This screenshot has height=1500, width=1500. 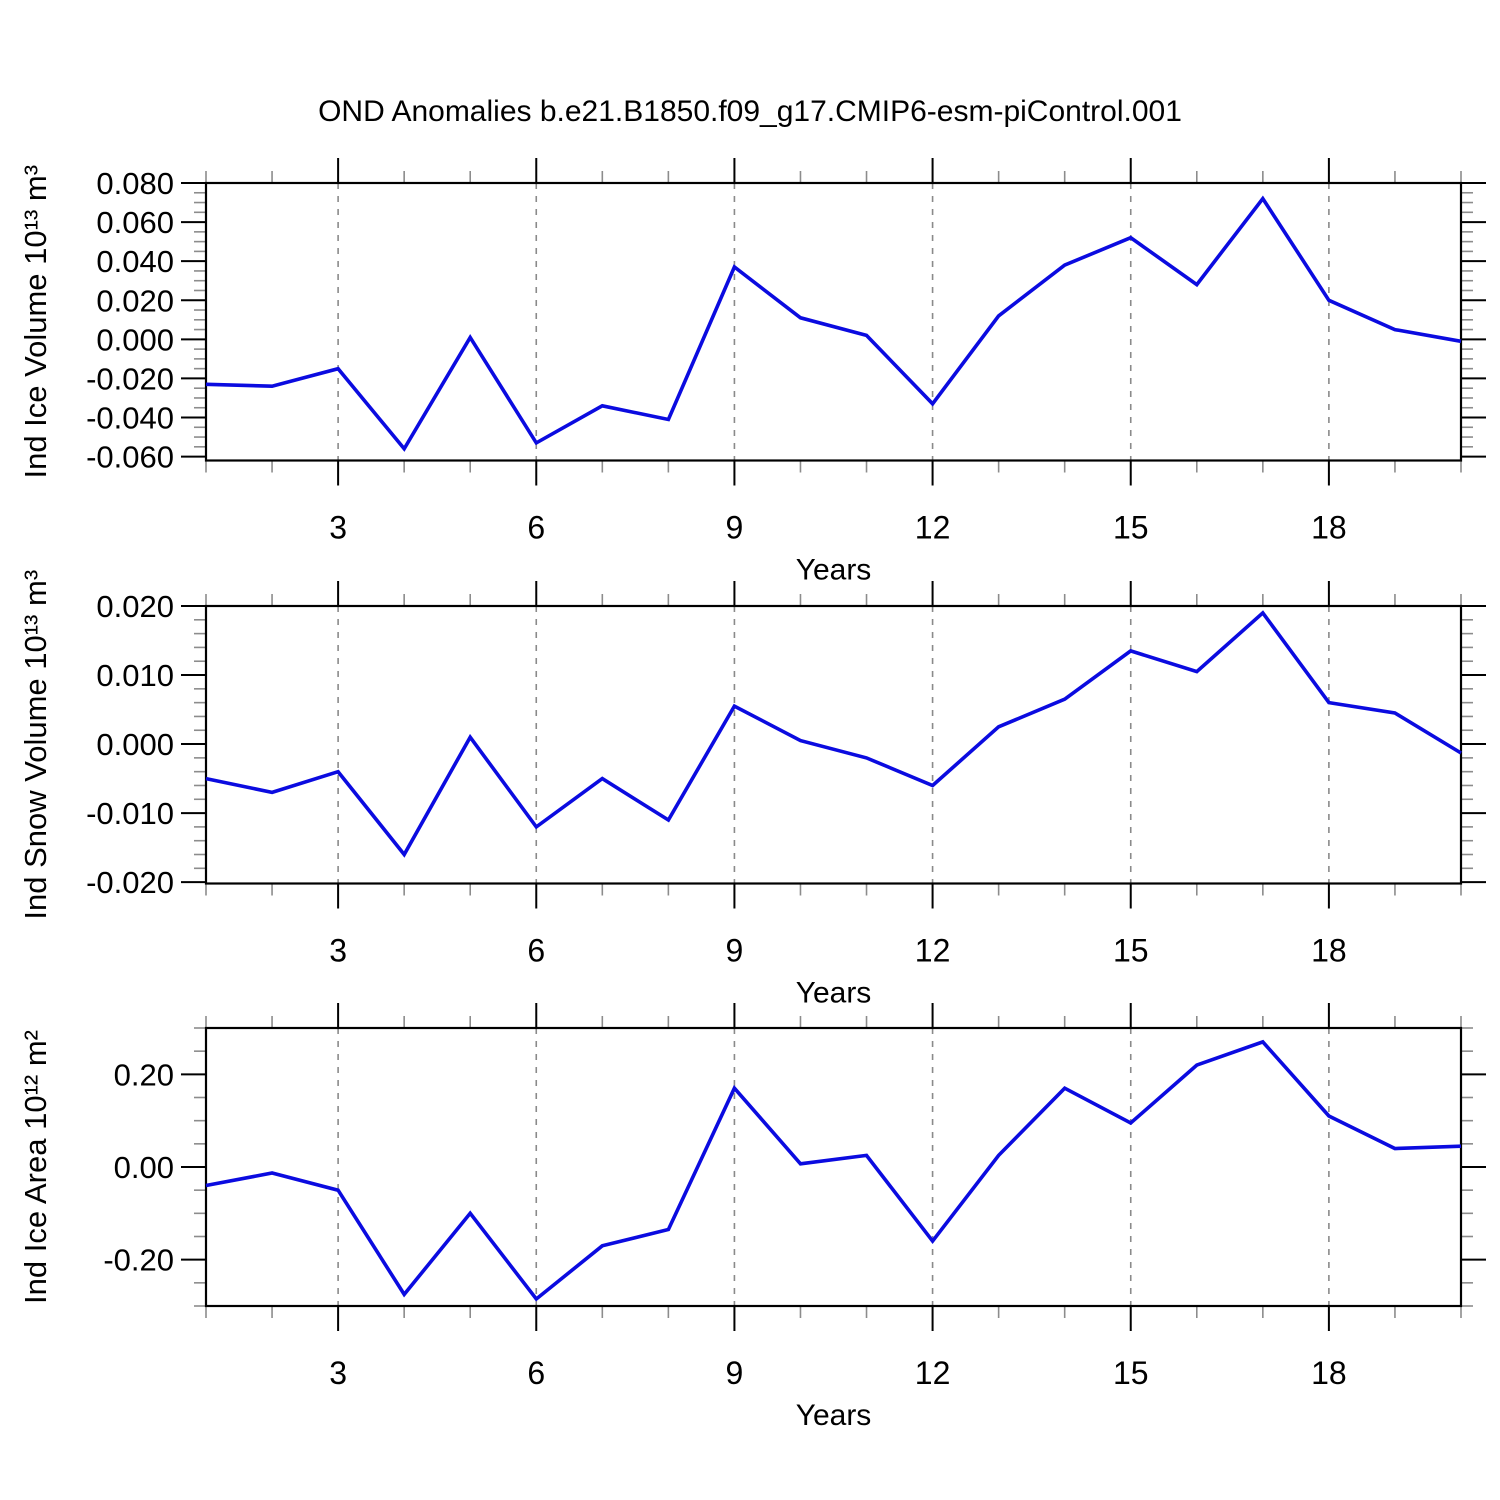 What do you see at coordinates (35, 1167) in the screenshot?
I see `y-axis-title: Ind Ice Area 10¹² m²` at bounding box center [35, 1167].